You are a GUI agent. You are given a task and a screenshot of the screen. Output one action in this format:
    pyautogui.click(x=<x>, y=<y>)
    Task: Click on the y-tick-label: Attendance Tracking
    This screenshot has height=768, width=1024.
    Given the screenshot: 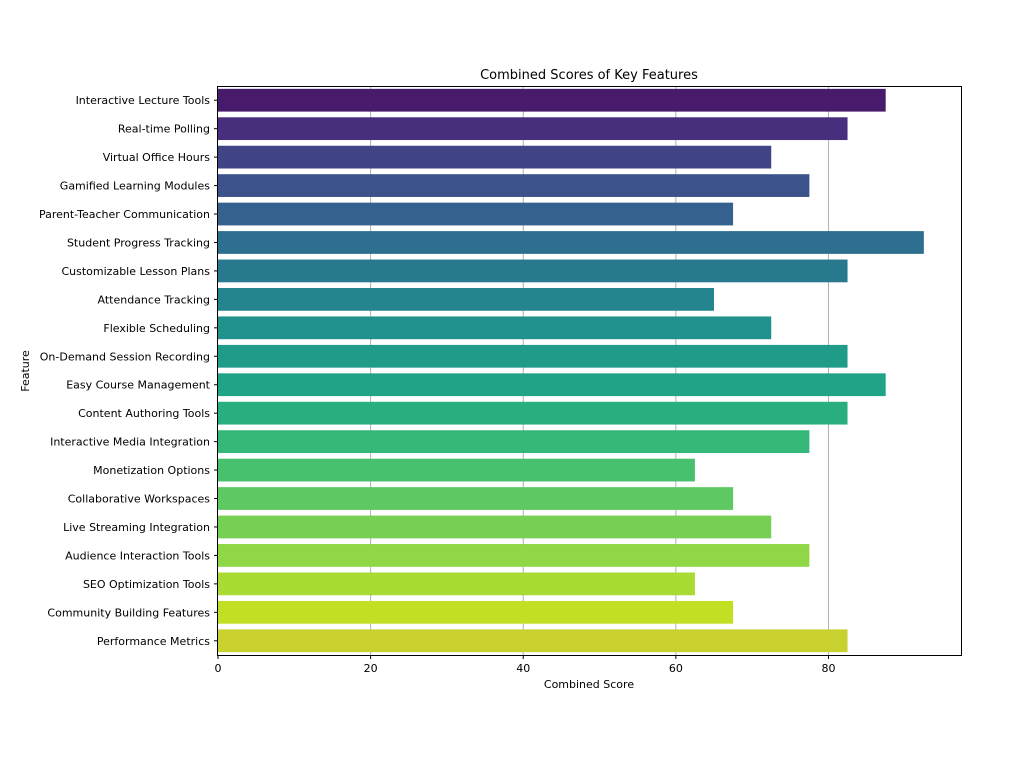 What is the action you would take?
    pyautogui.click(x=154, y=299)
    